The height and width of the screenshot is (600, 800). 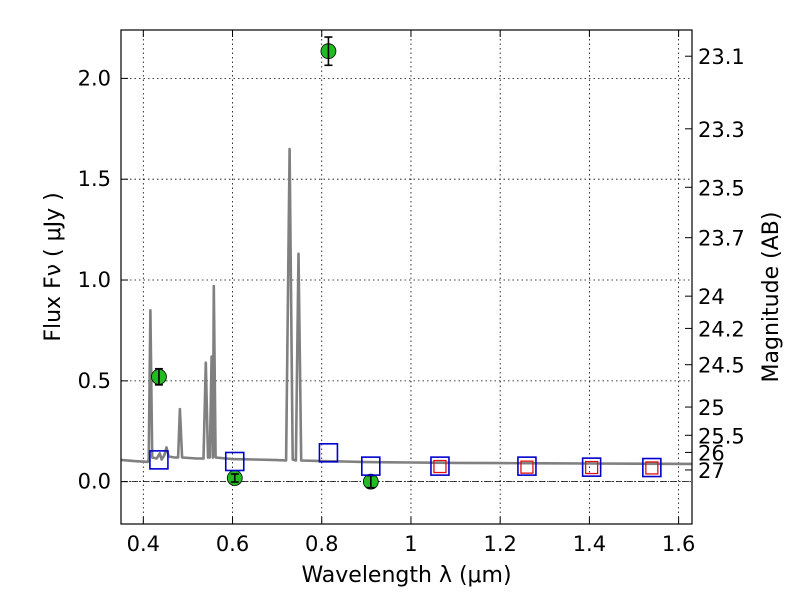 I want to click on x-tick-label: 0.4, so click(x=143, y=544).